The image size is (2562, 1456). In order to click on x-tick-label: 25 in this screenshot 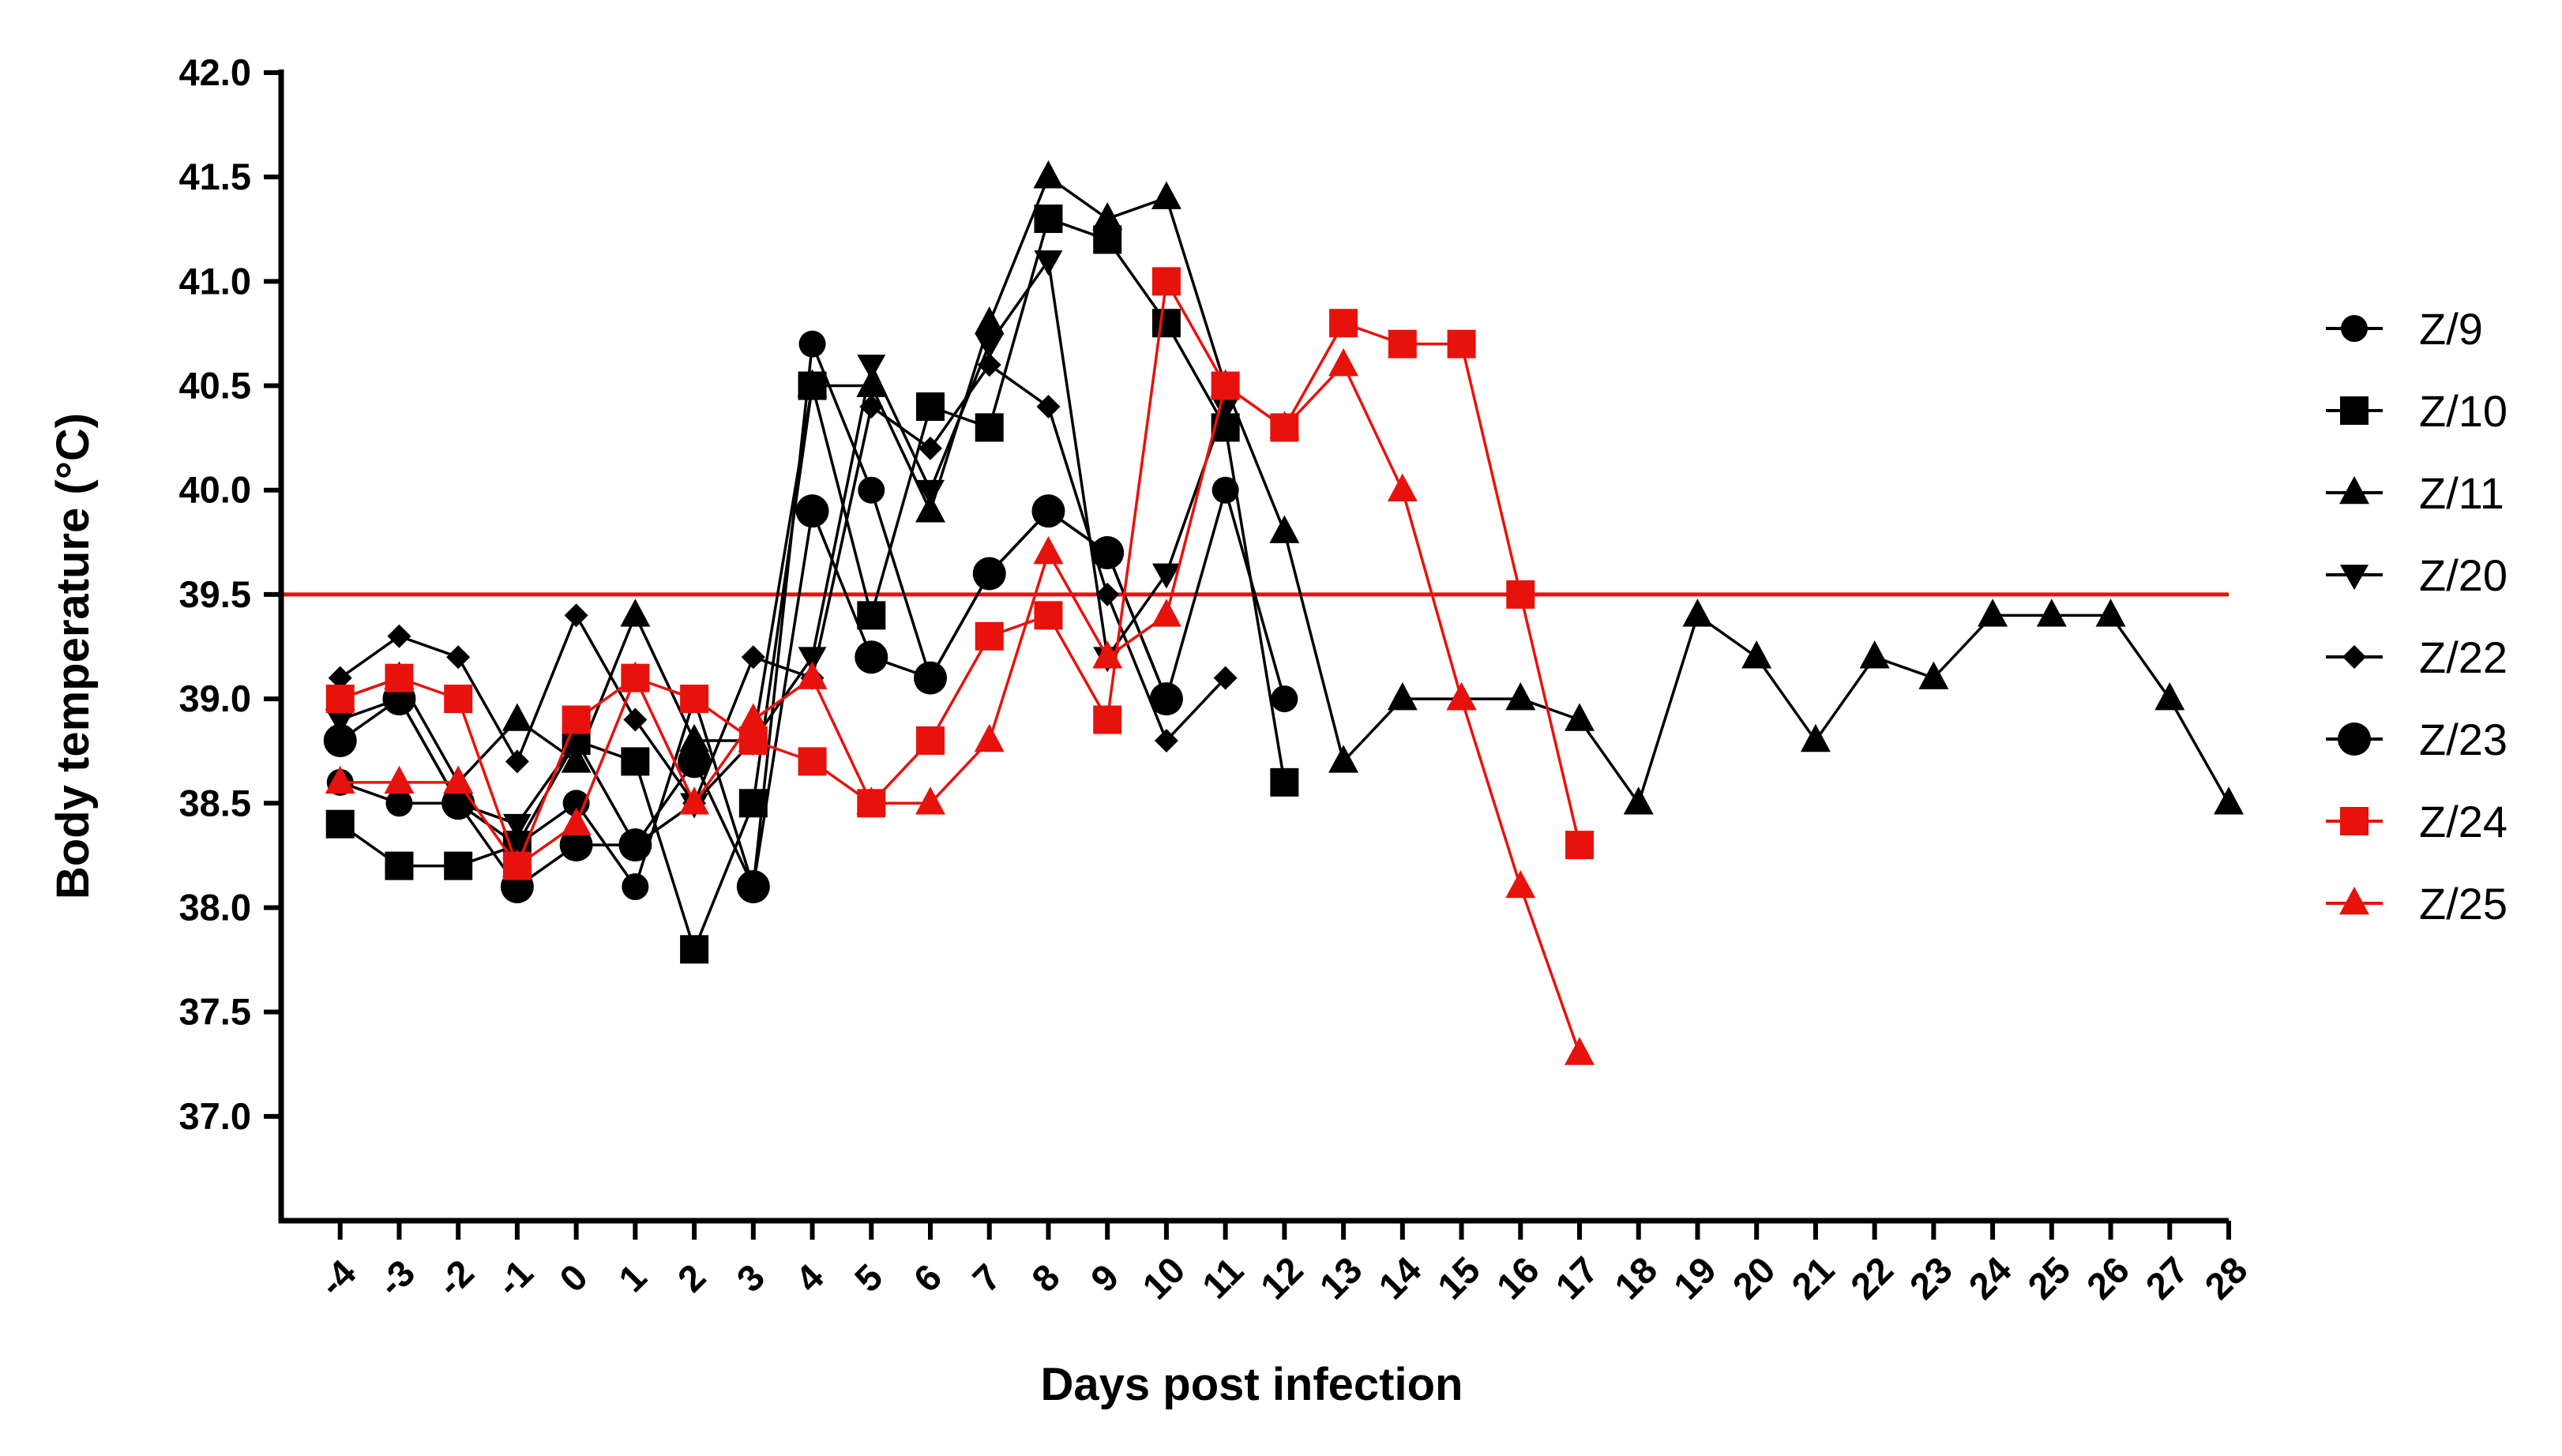, I will do `click(2049, 1277)`.